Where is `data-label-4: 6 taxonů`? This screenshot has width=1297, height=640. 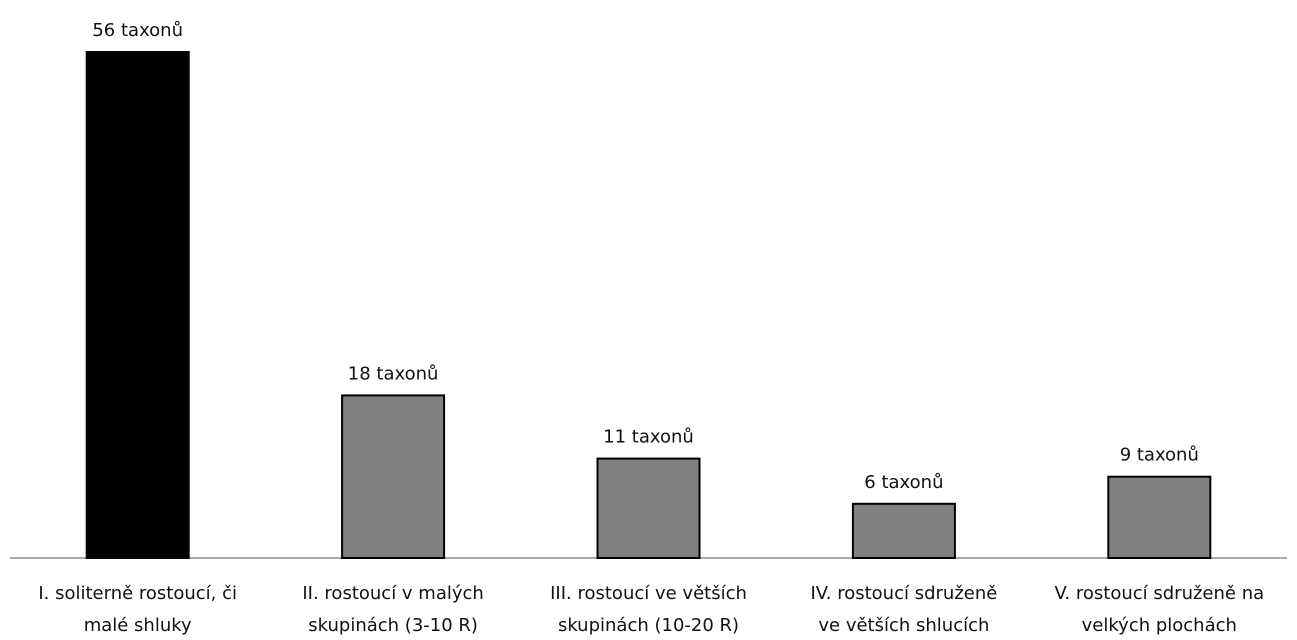 data-label-4: 6 taxonů is located at coordinates (903, 482).